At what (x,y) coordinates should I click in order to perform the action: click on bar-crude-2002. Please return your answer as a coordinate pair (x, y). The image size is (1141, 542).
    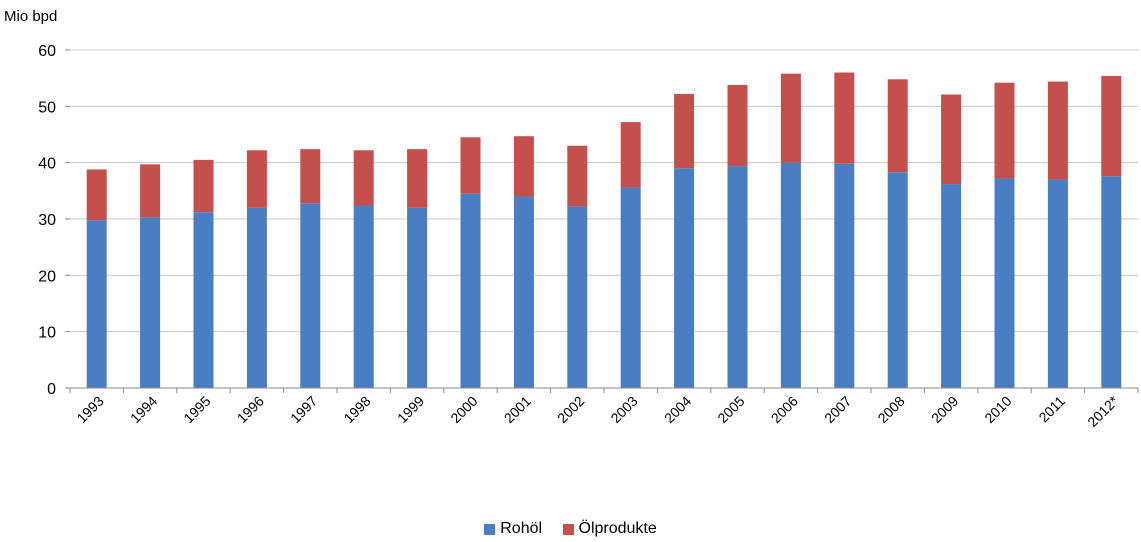
    Looking at the image, I should click on (577, 297).